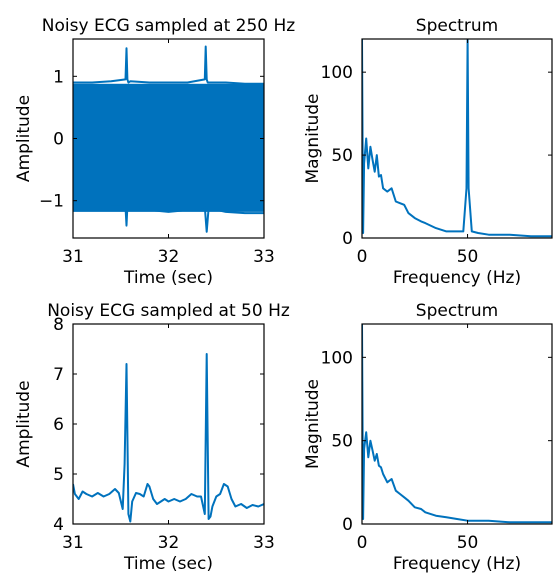 The image size is (553, 586). I want to click on spectrum250-plot-area, so click(457, 138).